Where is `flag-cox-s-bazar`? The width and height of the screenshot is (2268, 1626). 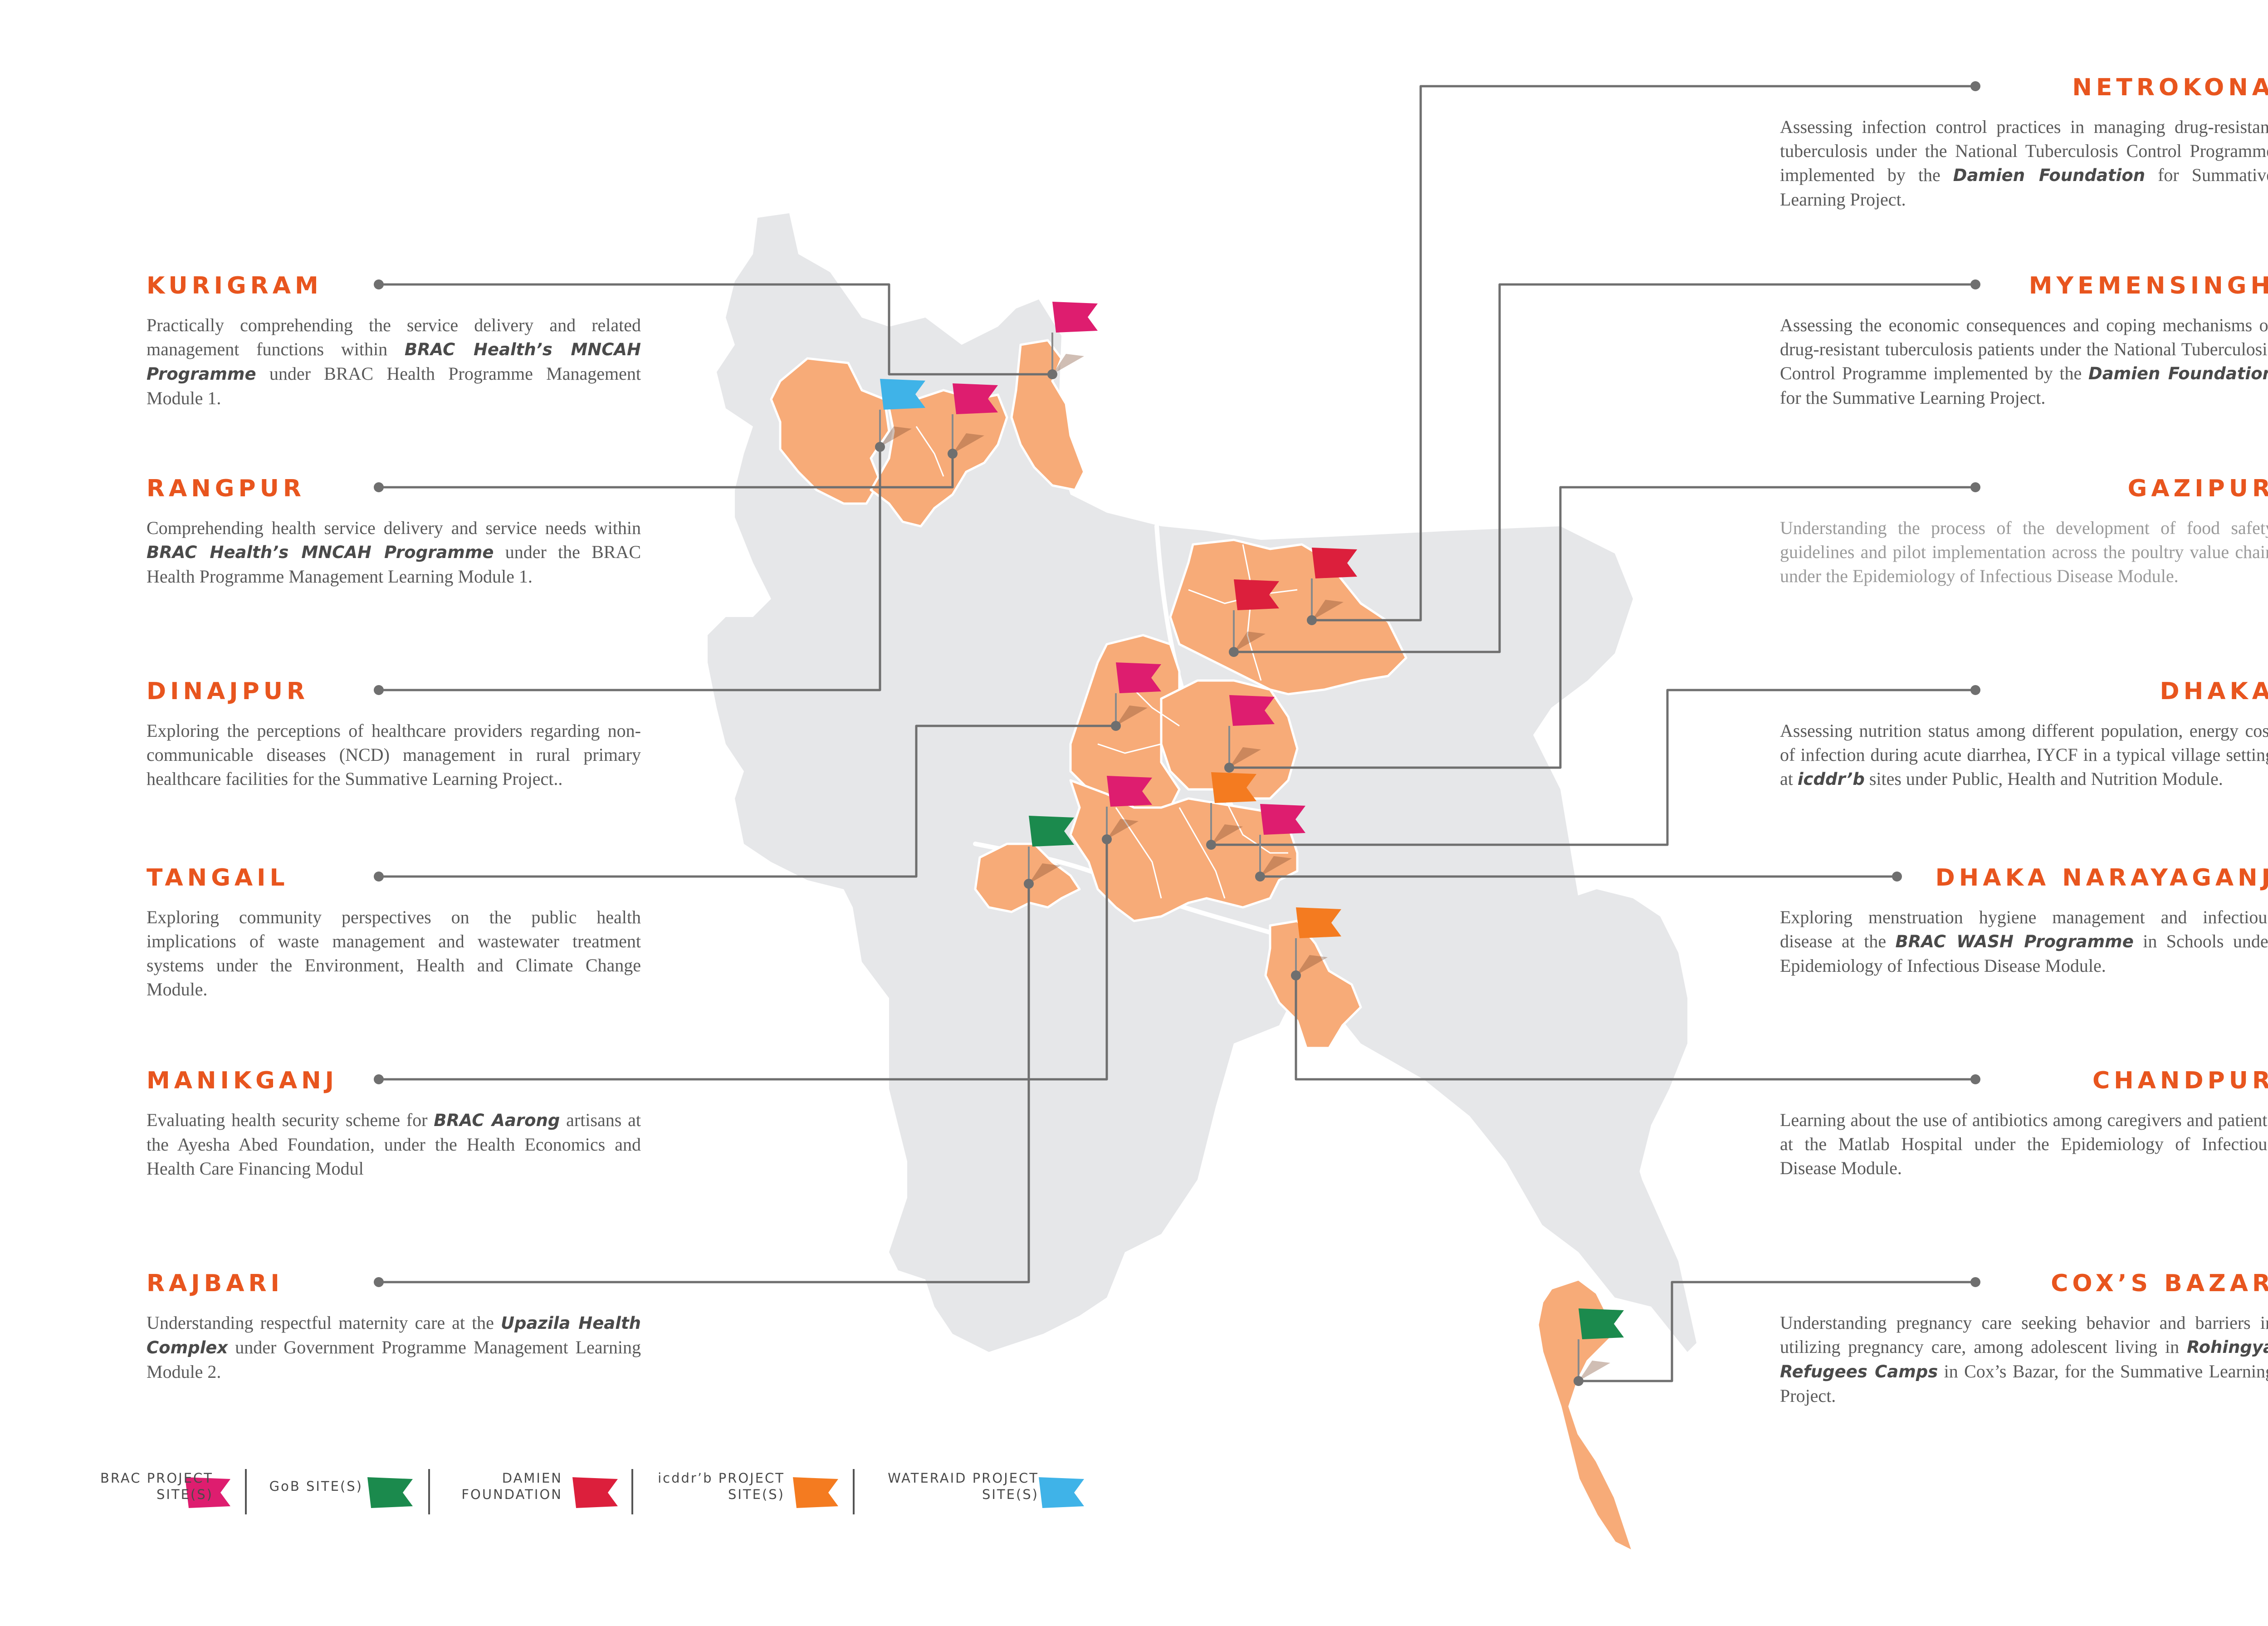 flag-cox-s-bazar is located at coordinates (1599, 1347).